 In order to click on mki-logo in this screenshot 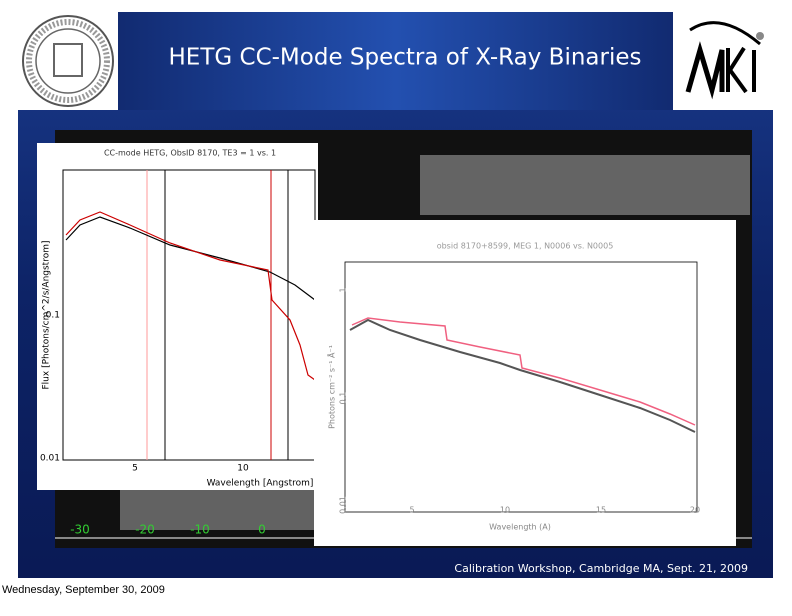, I will do `click(723, 61)`.